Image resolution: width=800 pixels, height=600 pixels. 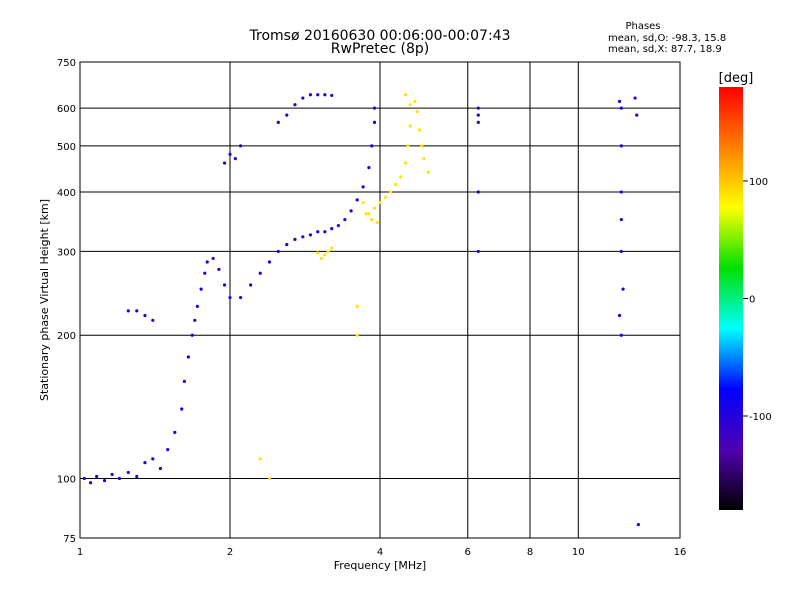 What do you see at coordinates (758, 182) in the screenshot?
I see `colorbar-tick-label: 100` at bounding box center [758, 182].